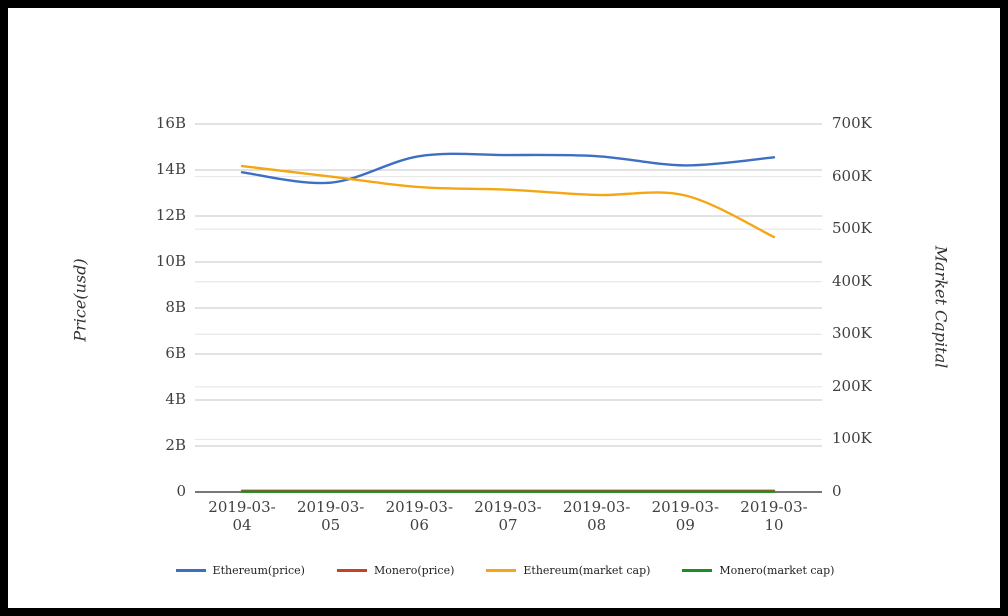 Image resolution: width=1008 pixels, height=616 pixels. I want to click on left-axis-tick-label: 6B, so click(175, 353).